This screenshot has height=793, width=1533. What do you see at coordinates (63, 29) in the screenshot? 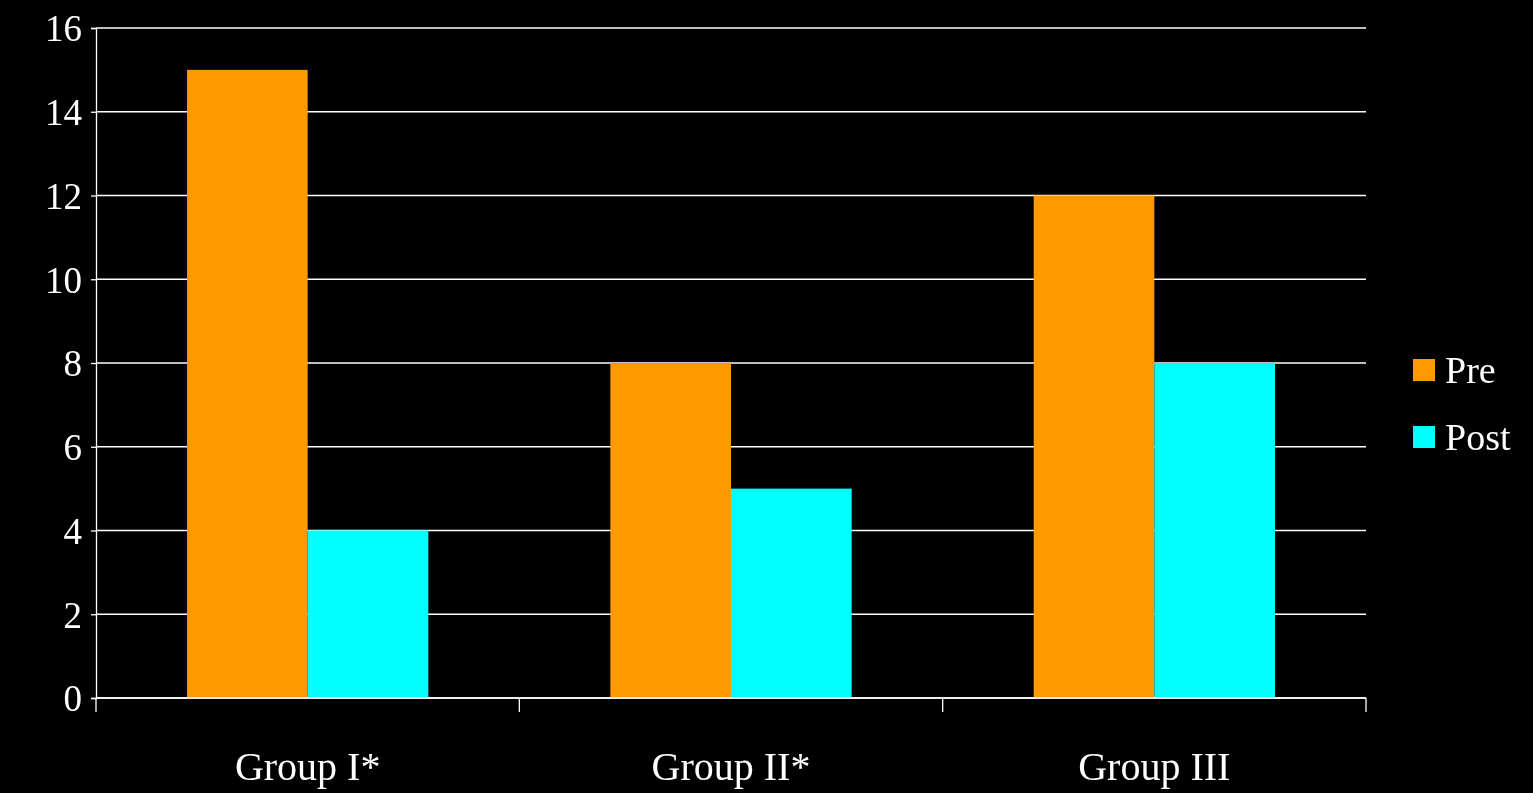
I see `y-tick-label: 16` at bounding box center [63, 29].